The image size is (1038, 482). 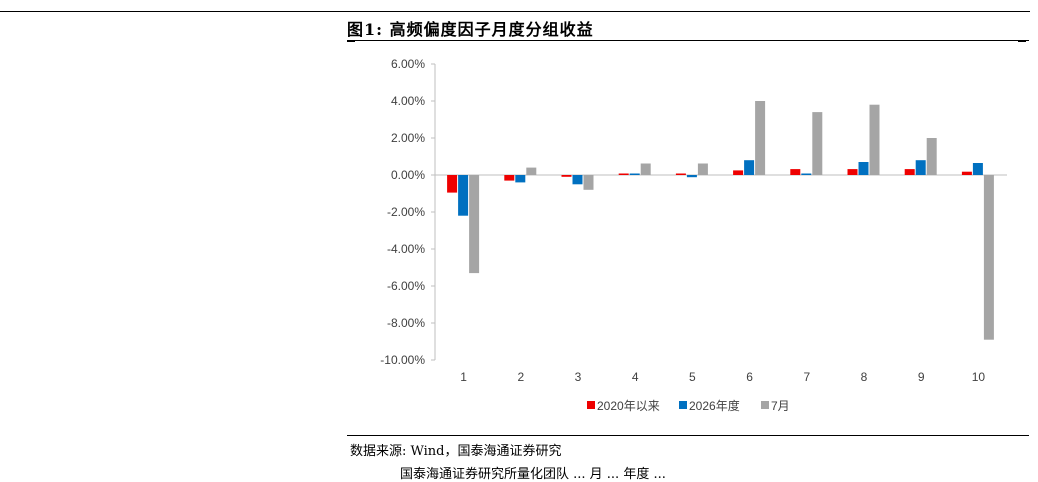 I want to click on header-rule, so click(x=515, y=11).